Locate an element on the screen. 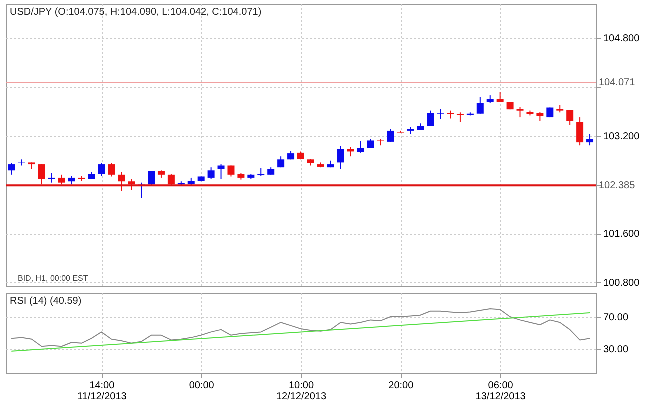 The image size is (650, 408). y-tick-label: 70.00 is located at coordinates (616, 318).